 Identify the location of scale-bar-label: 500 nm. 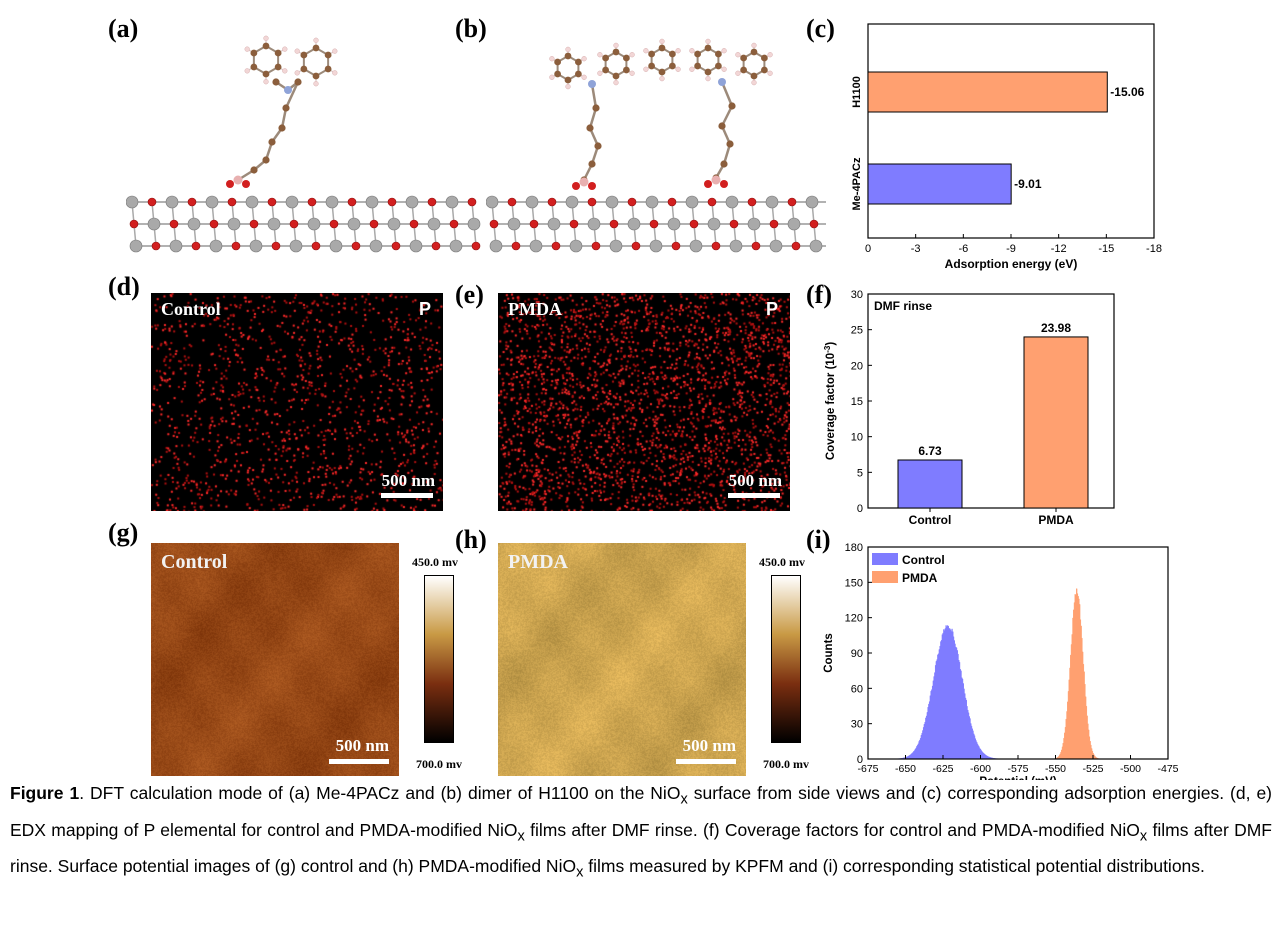
(362, 745).